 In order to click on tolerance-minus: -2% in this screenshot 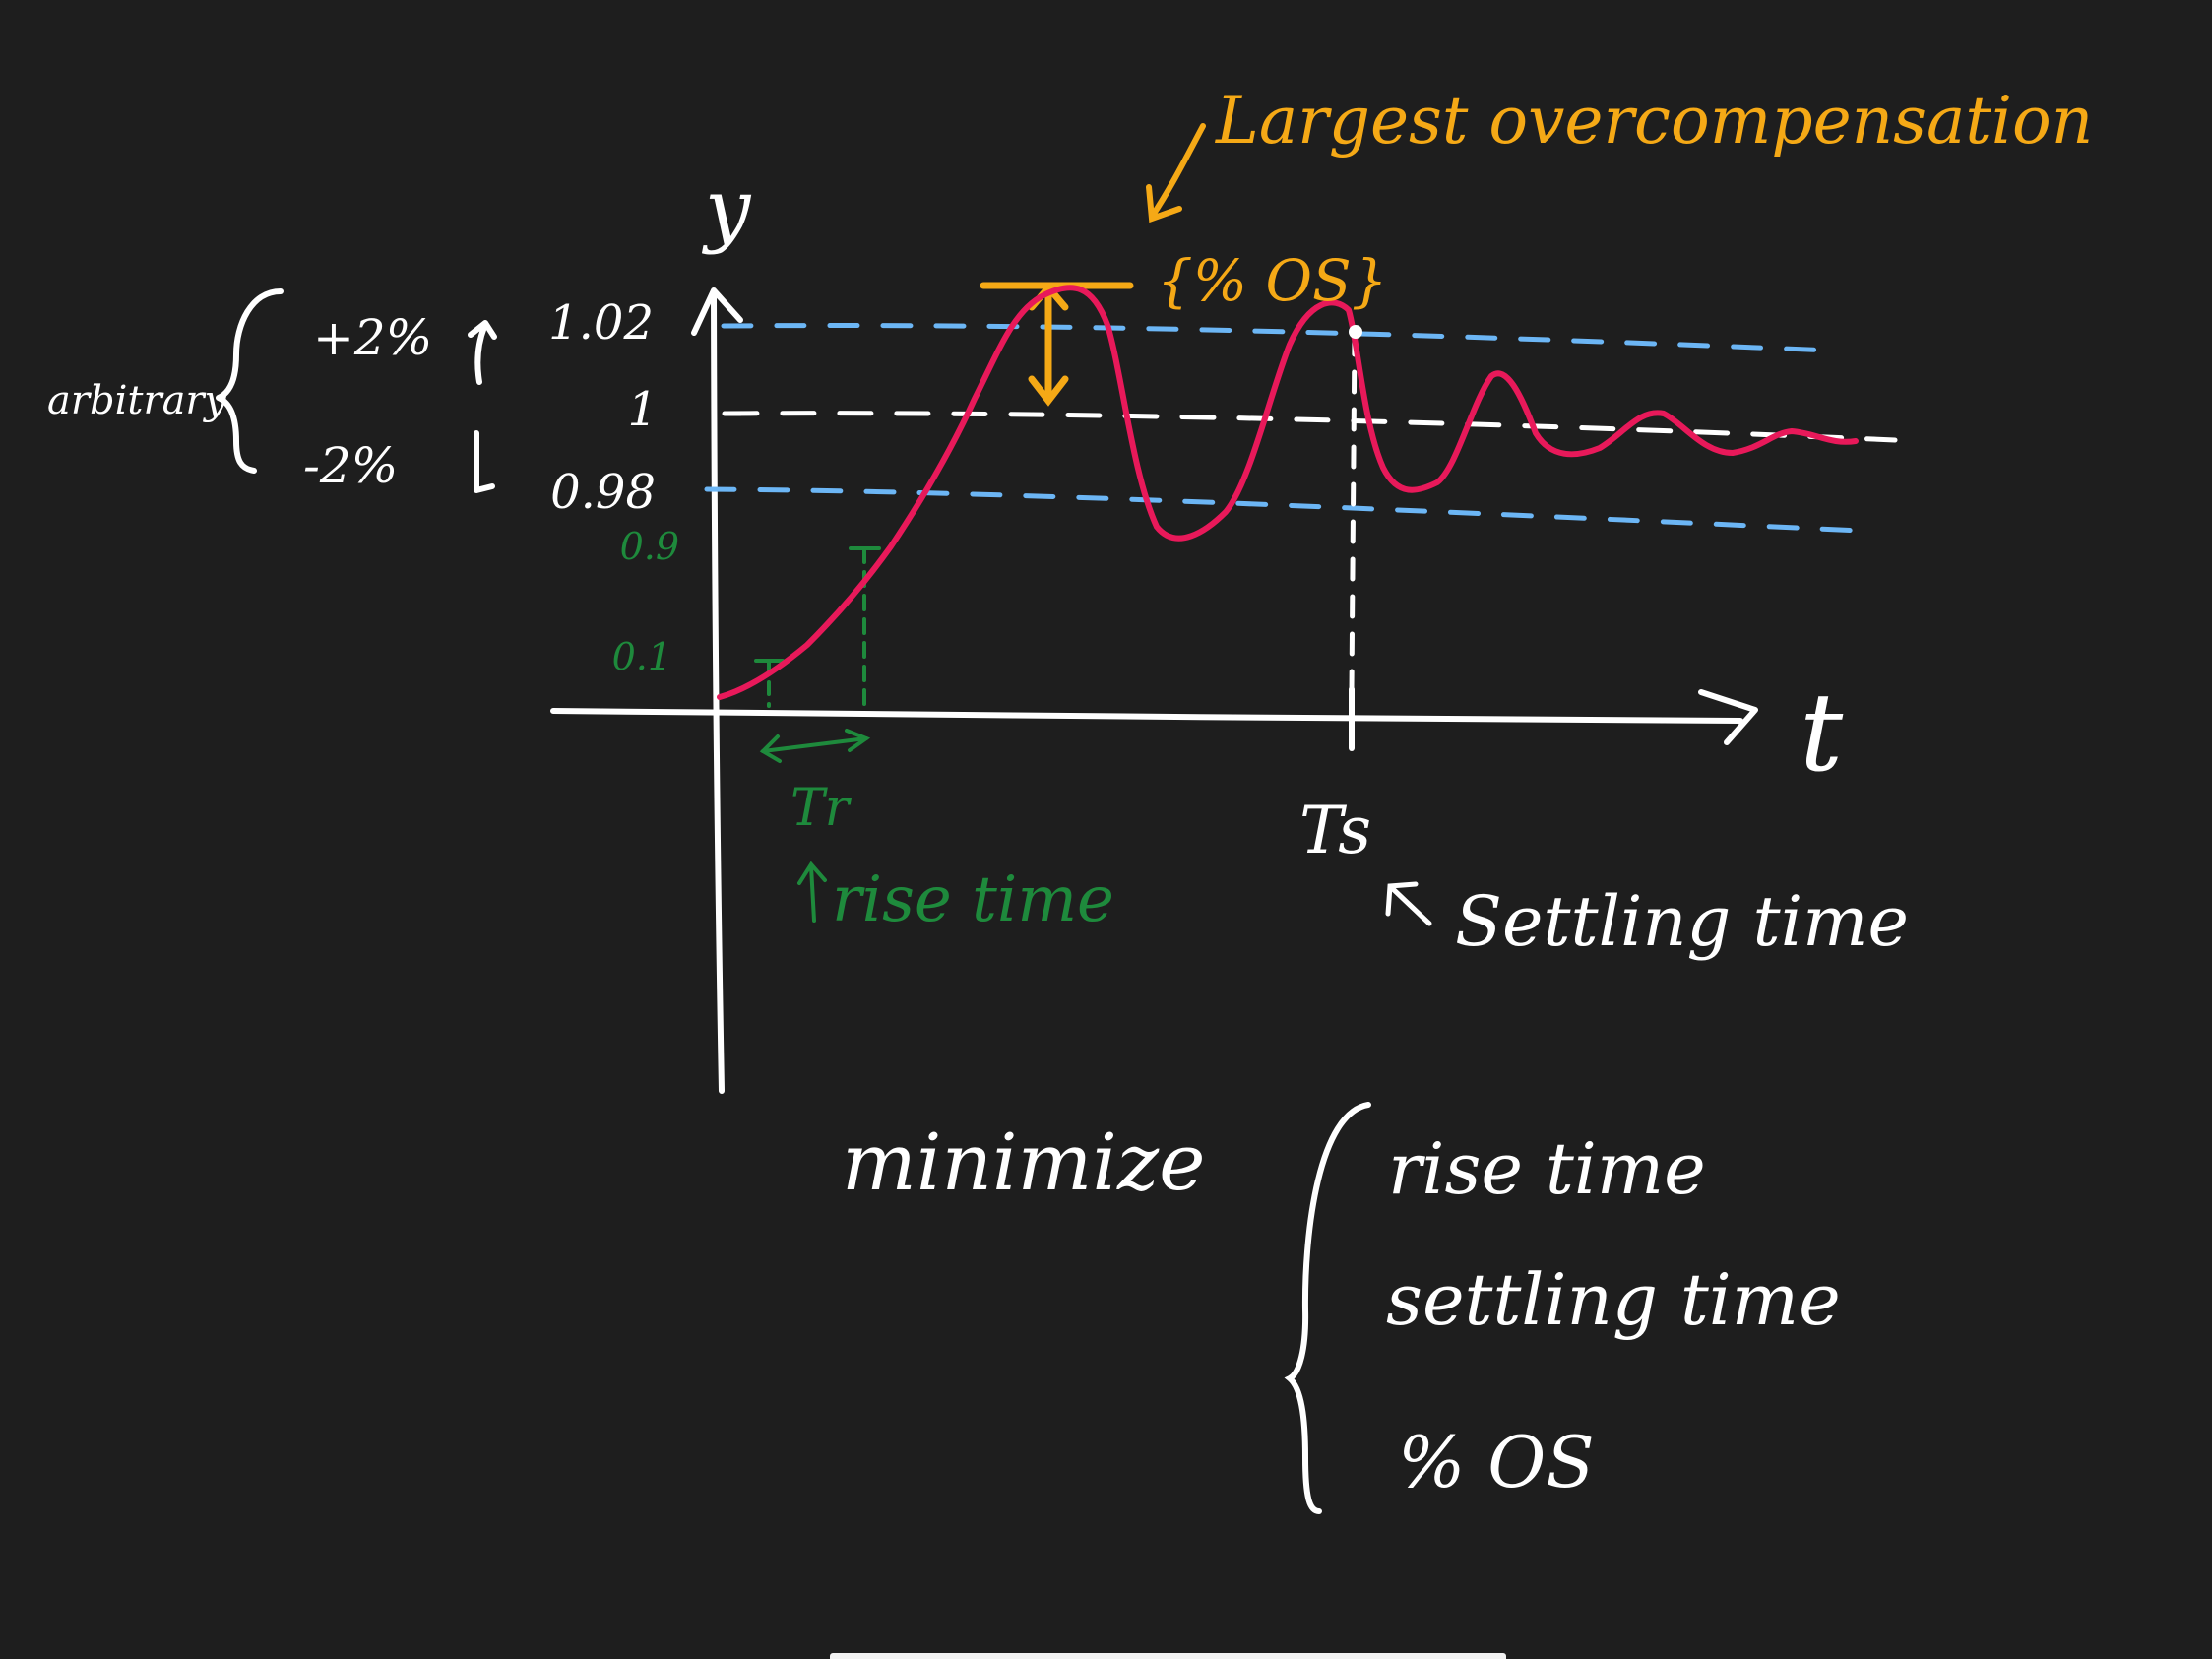, I will do `click(351, 466)`.